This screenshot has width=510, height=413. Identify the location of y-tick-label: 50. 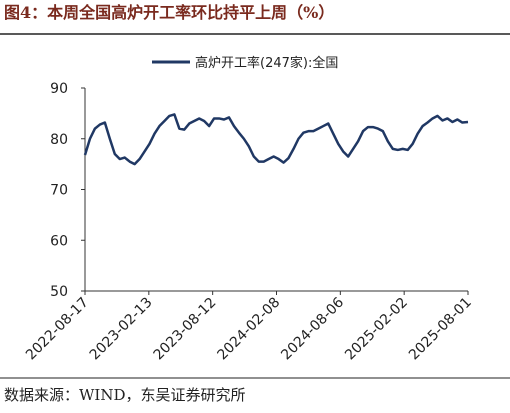
(59, 292).